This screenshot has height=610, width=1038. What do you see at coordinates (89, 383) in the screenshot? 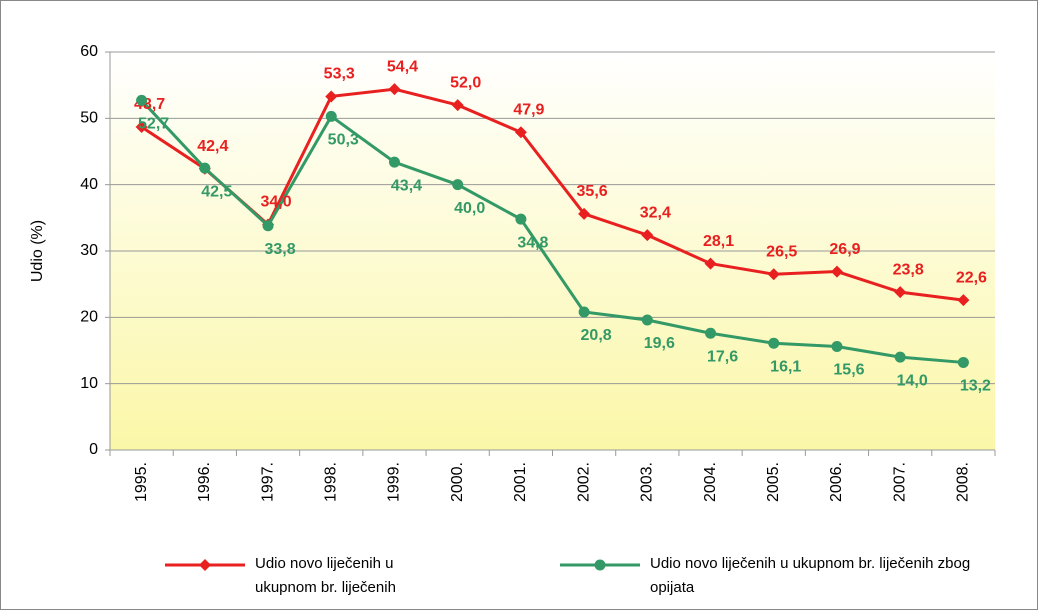
I see `y-tick-label: 10` at bounding box center [89, 383].